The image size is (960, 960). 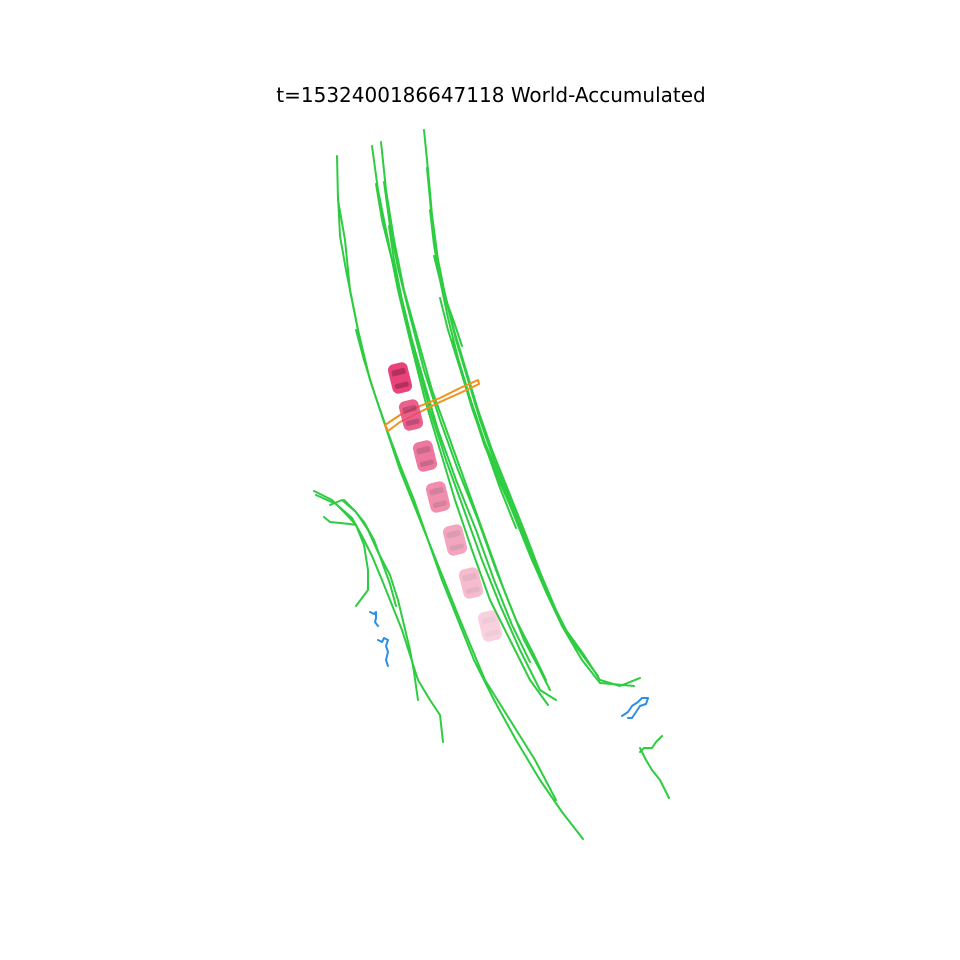 I want to click on road-crossing-outline, so click(x=432, y=405).